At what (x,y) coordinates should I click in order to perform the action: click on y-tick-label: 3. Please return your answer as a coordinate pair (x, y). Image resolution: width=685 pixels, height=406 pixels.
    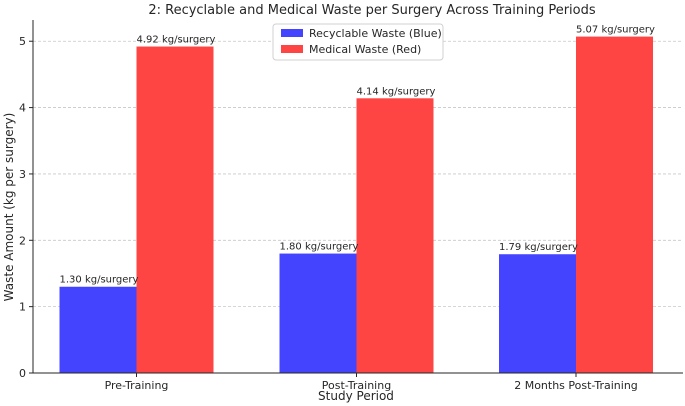
    Looking at the image, I should click on (22, 174).